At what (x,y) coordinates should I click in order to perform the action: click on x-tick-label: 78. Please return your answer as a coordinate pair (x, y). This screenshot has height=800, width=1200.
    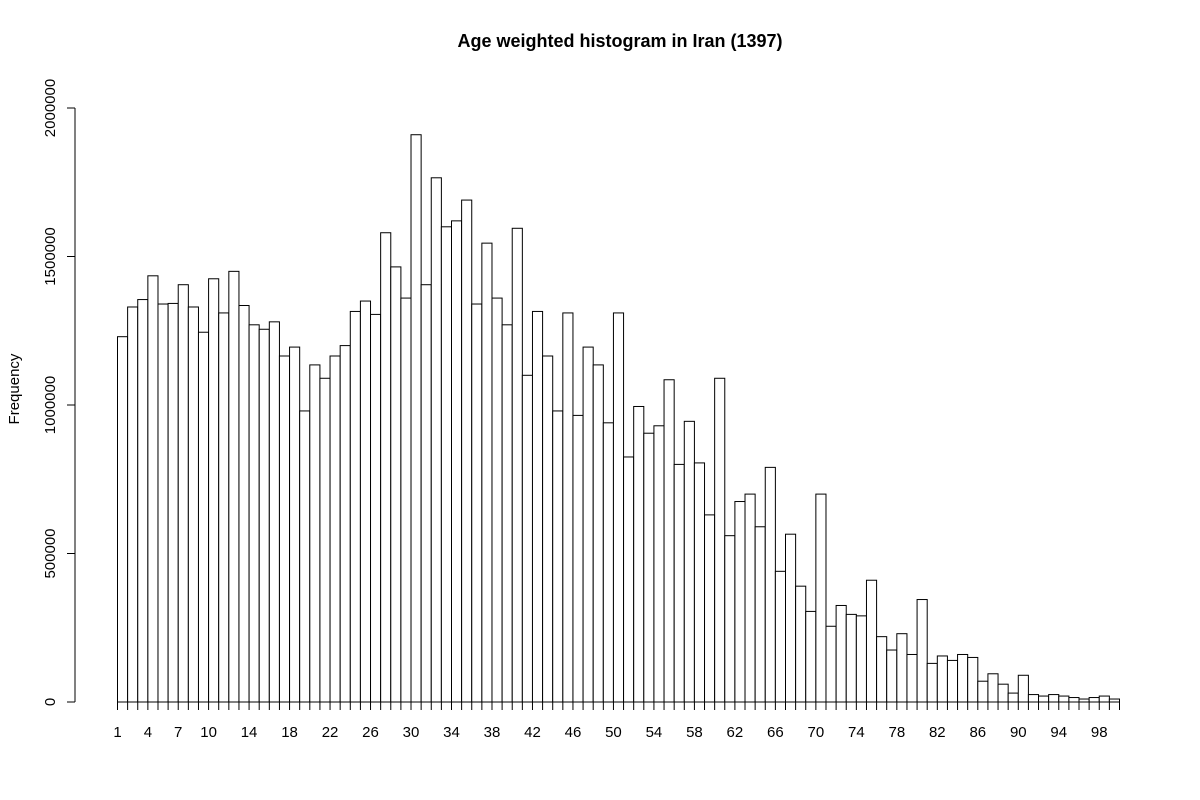
    Looking at the image, I should click on (896, 732).